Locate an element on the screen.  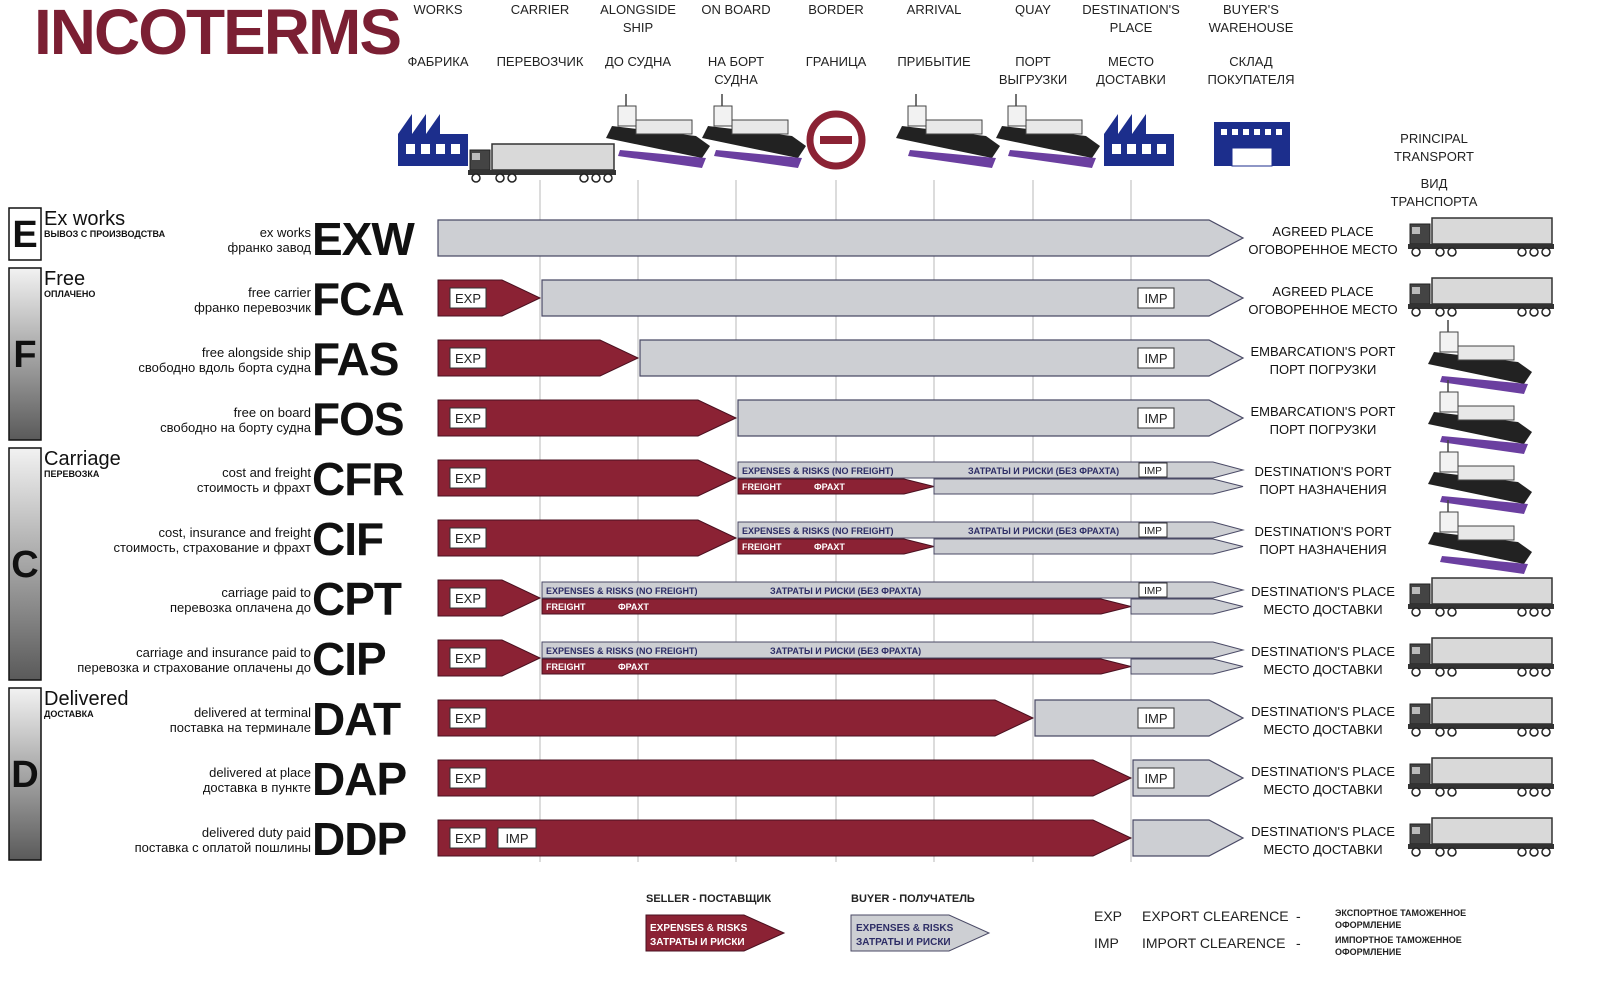
legend-seller-ru: ЗАТРАТЫ И РИСКИ is located at coordinates (697, 942).